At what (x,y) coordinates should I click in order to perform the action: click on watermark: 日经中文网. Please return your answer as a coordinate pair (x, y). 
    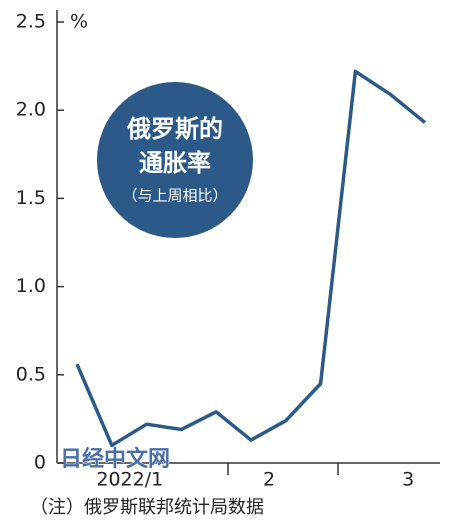
    Looking at the image, I should click on (115, 459).